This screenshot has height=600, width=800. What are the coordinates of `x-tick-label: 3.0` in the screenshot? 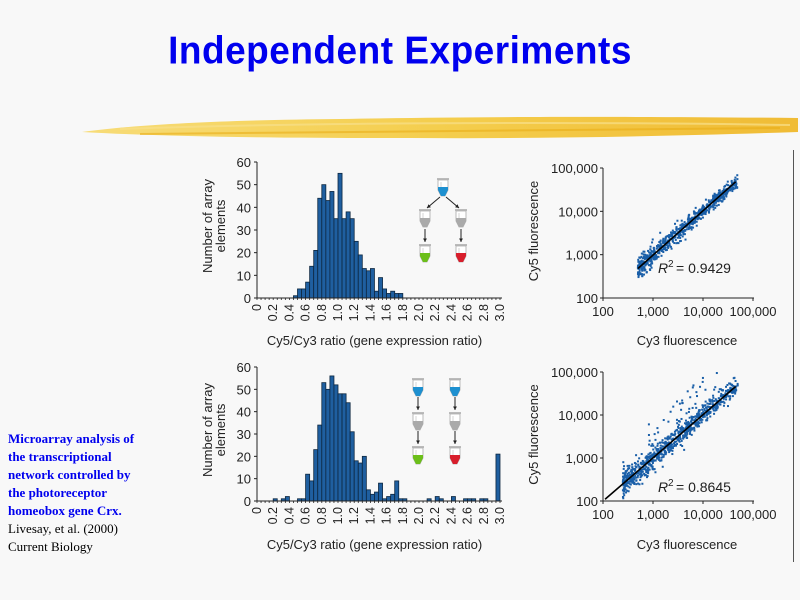 It's located at (500, 515).